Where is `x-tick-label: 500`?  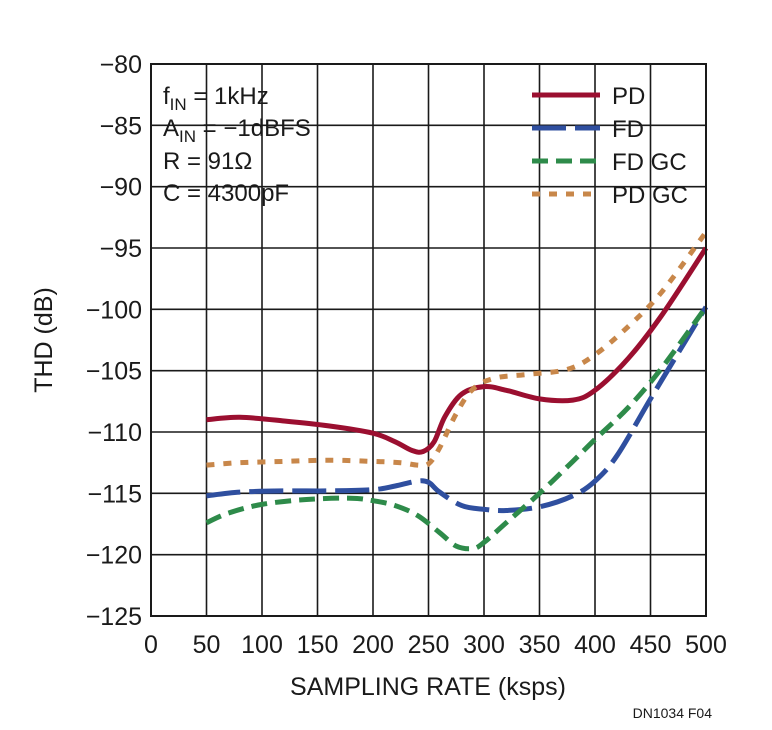
x-tick-label: 500 is located at coordinates (706, 645).